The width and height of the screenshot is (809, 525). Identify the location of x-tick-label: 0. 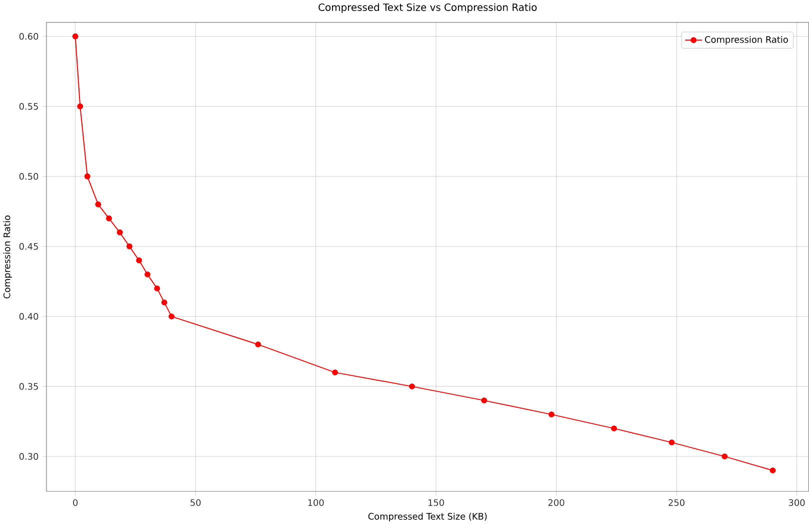
(75, 502).